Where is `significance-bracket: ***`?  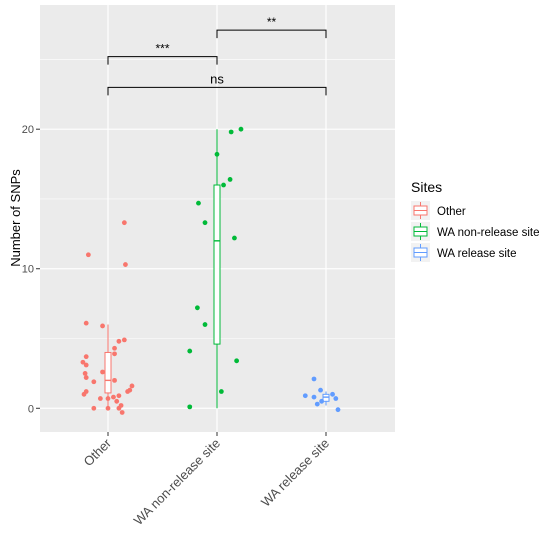
significance-bracket: *** is located at coordinates (162, 53).